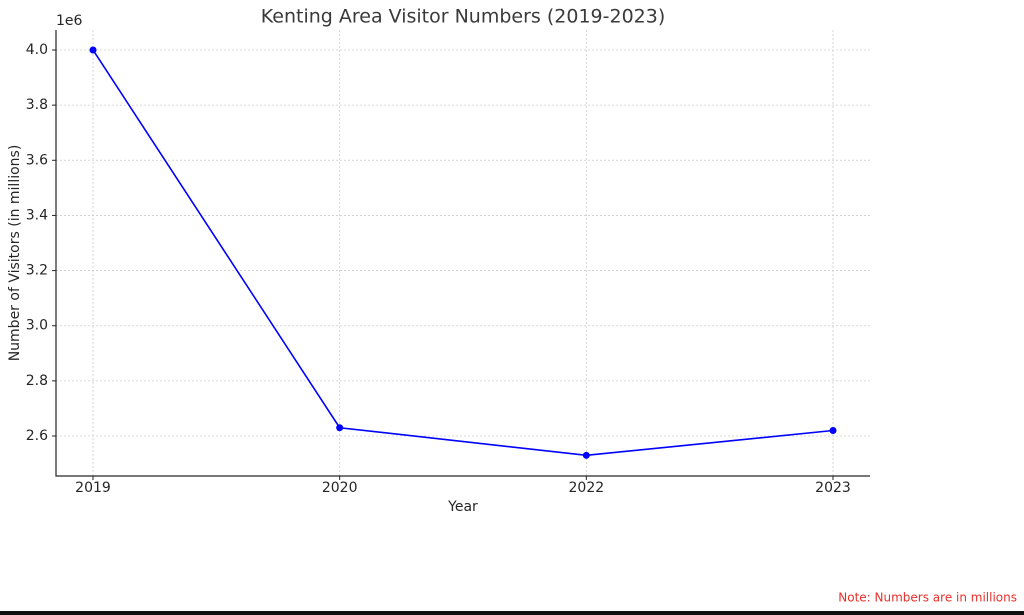 The width and height of the screenshot is (1024, 615). I want to click on chart-title: Kenting Area Visitor Numbers (2019-2023), so click(463, 17).